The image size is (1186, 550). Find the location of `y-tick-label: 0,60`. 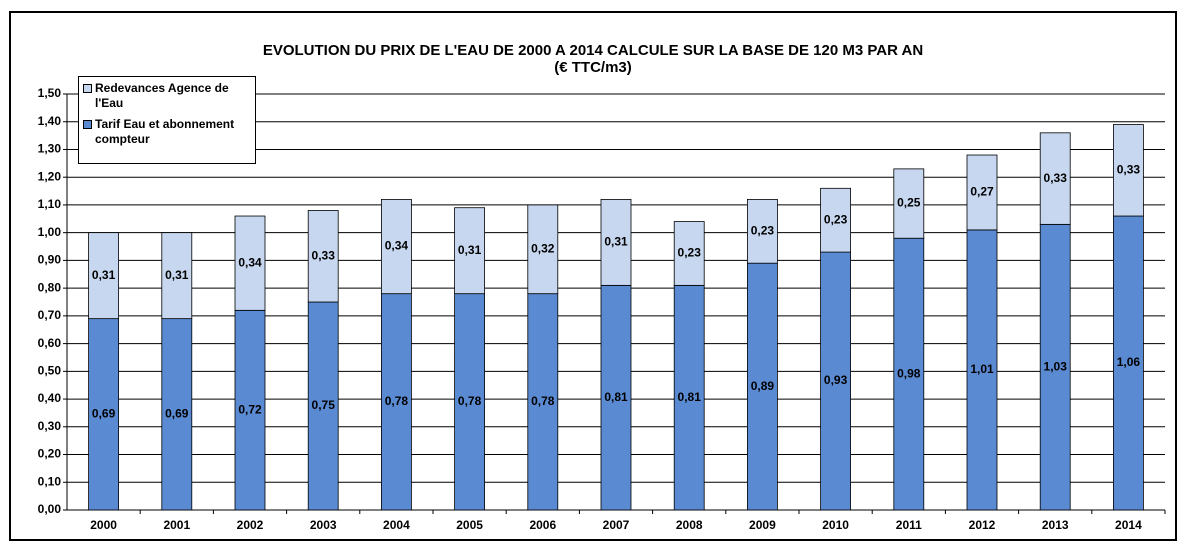

y-tick-label: 0,60 is located at coordinates (50, 343).